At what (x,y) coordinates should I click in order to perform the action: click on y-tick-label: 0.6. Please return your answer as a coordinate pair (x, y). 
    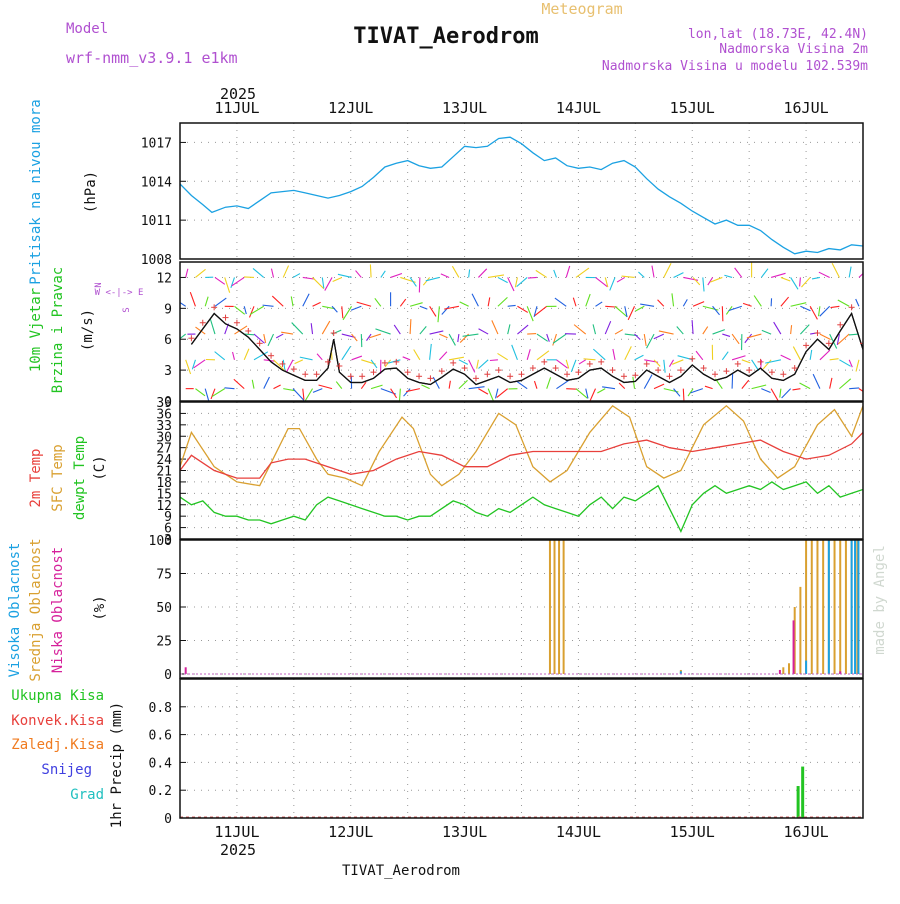
    Looking at the image, I should click on (160, 736).